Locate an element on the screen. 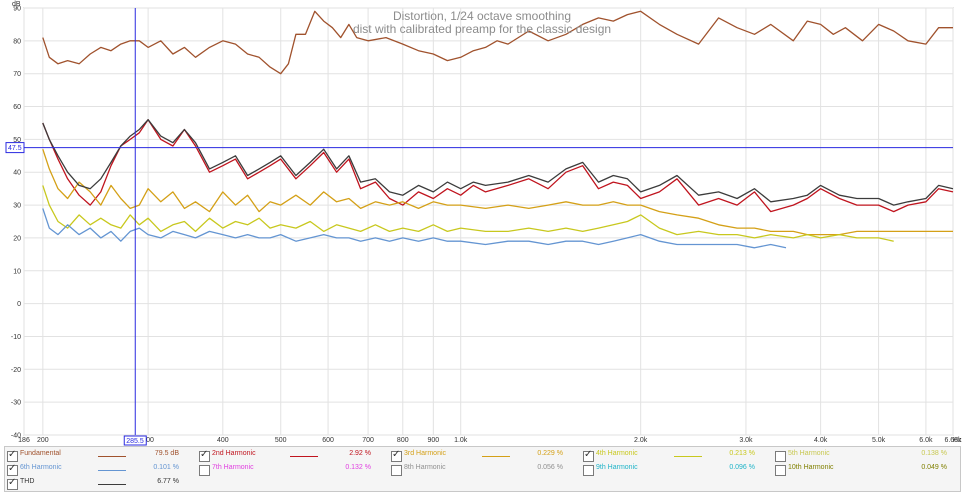 The height and width of the screenshot is (493, 963). x-tick-label: 2.0k is located at coordinates (641, 440).